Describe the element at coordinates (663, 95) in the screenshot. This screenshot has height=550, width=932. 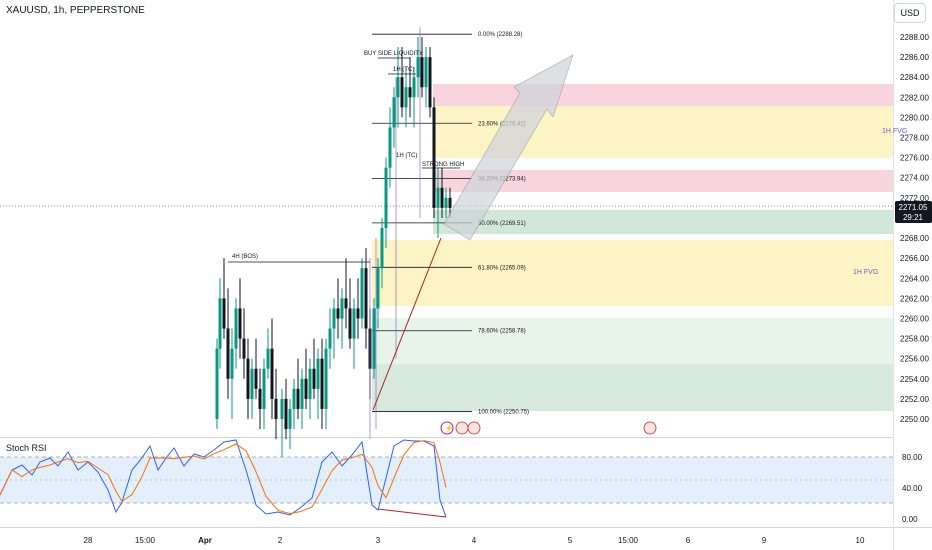
I see `pink-zone-top` at that location.